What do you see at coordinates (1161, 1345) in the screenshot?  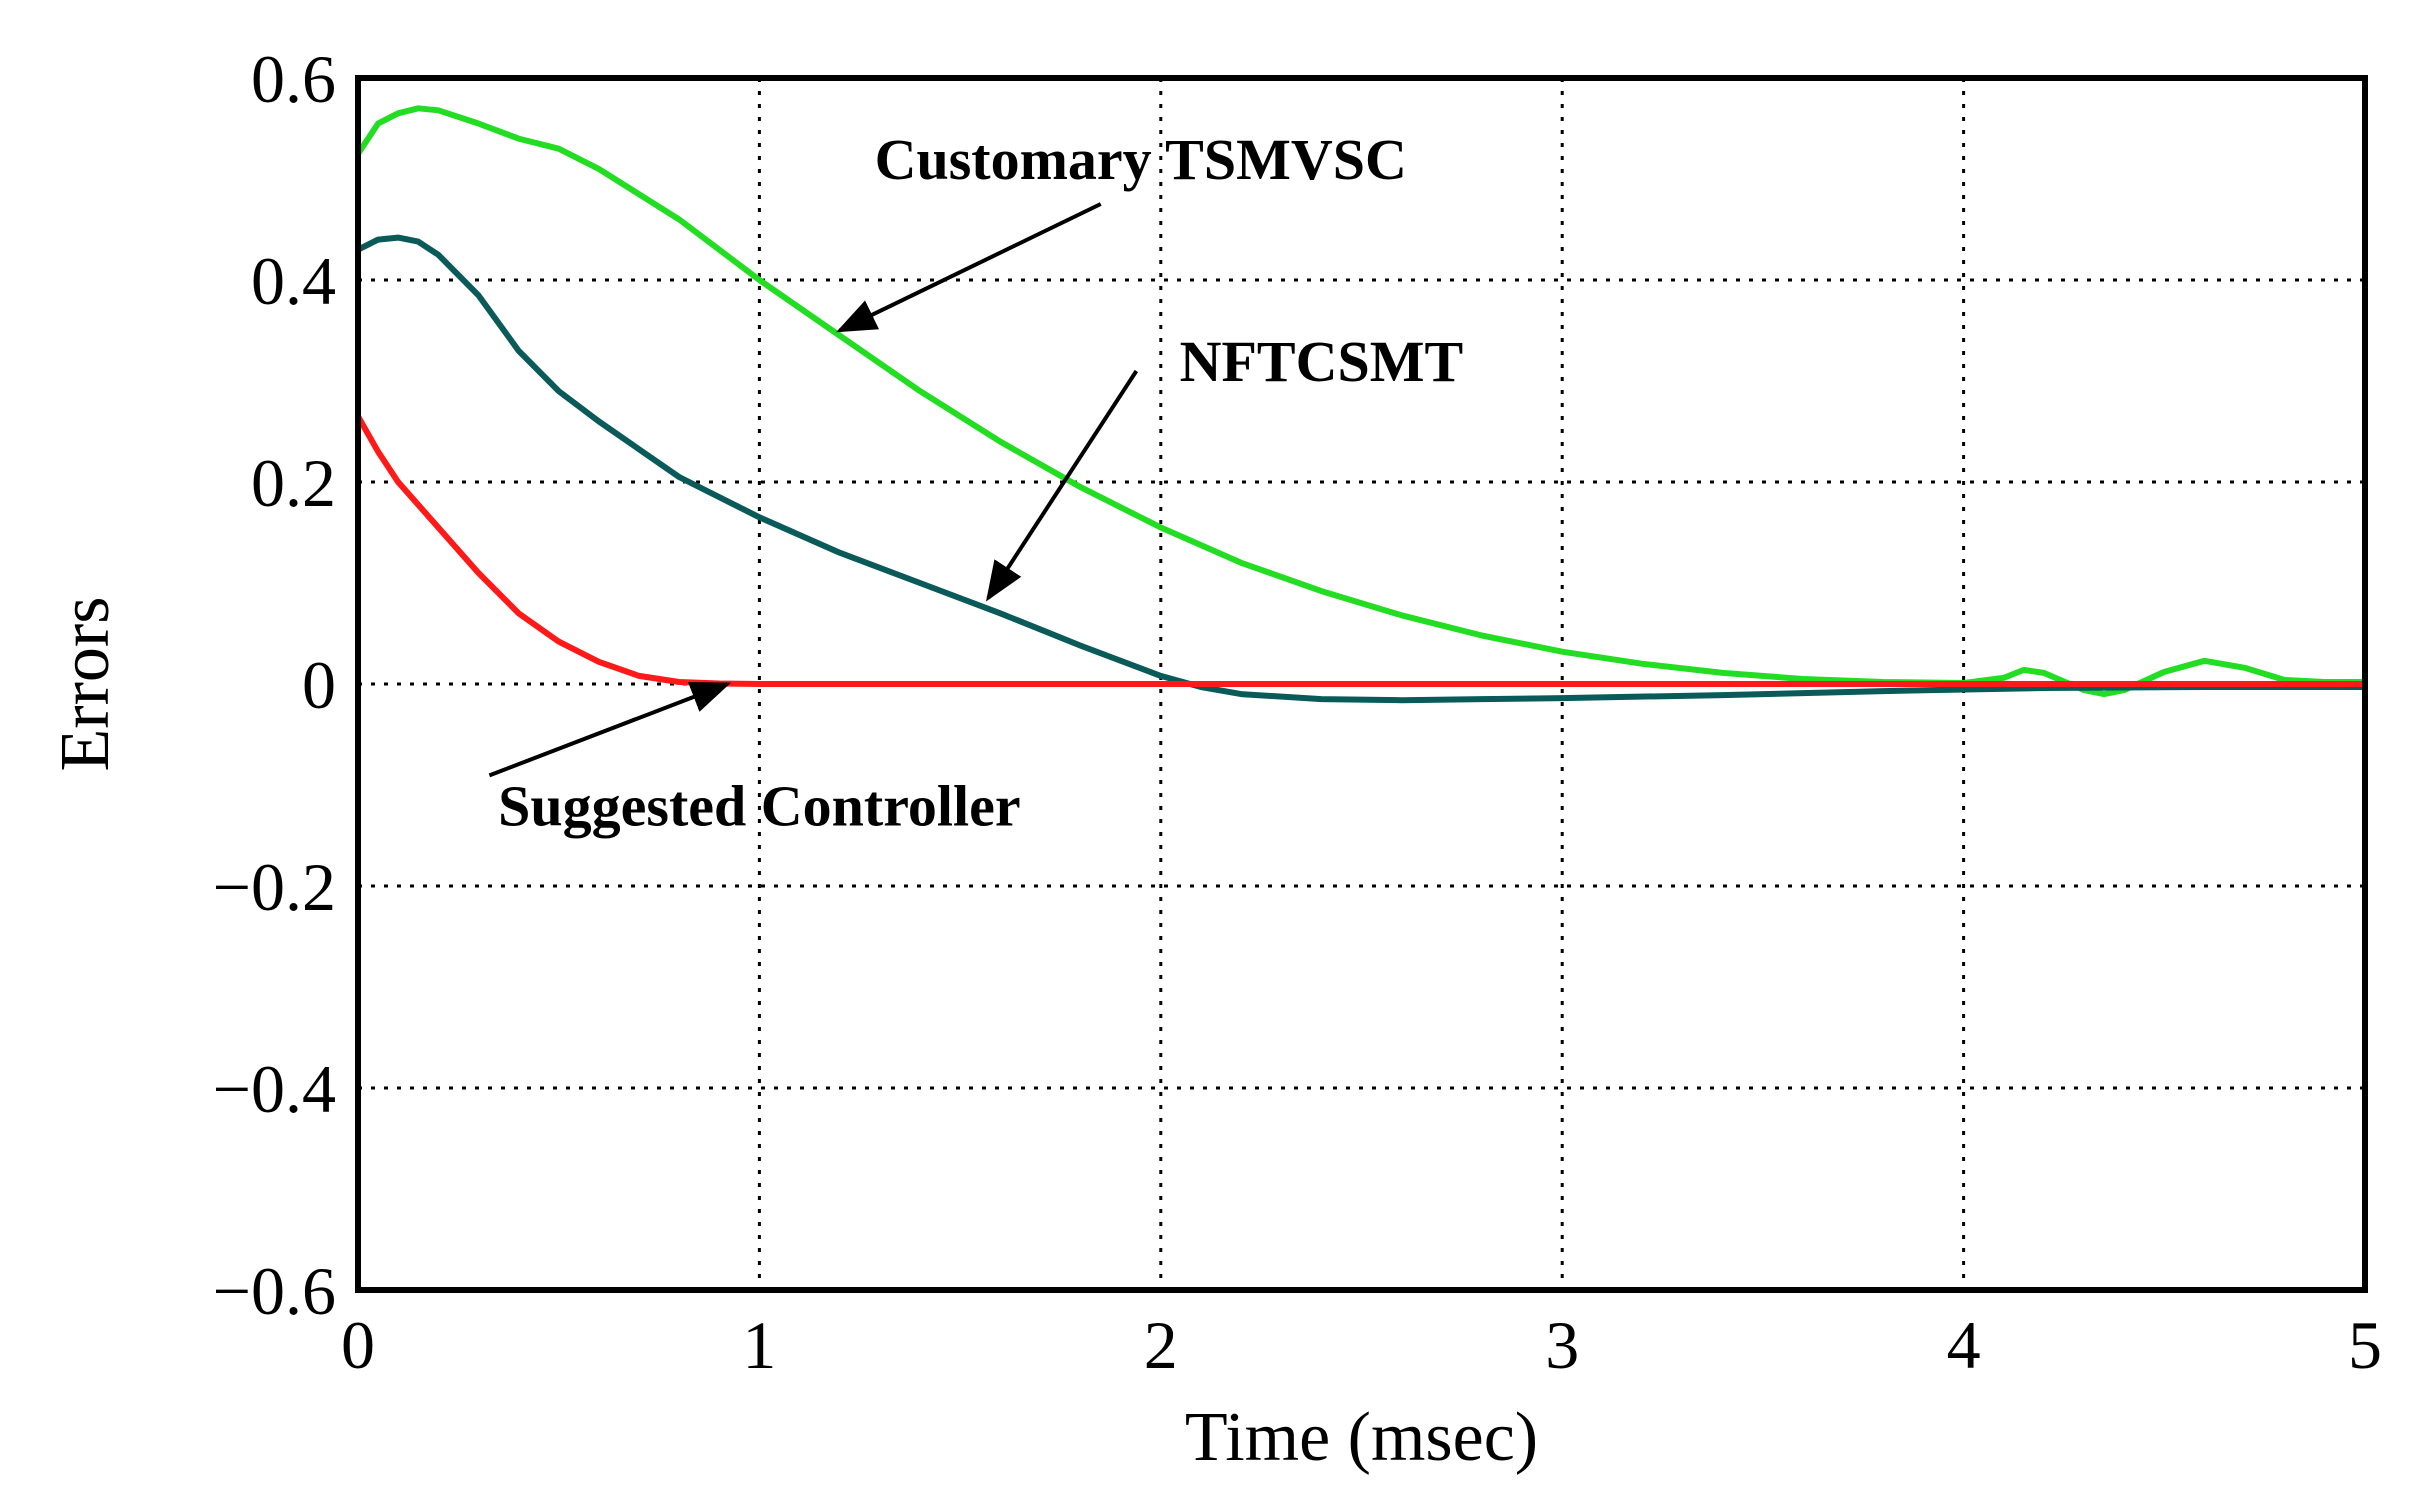 I see `x-tick-label: 2` at bounding box center [1161, 1345].